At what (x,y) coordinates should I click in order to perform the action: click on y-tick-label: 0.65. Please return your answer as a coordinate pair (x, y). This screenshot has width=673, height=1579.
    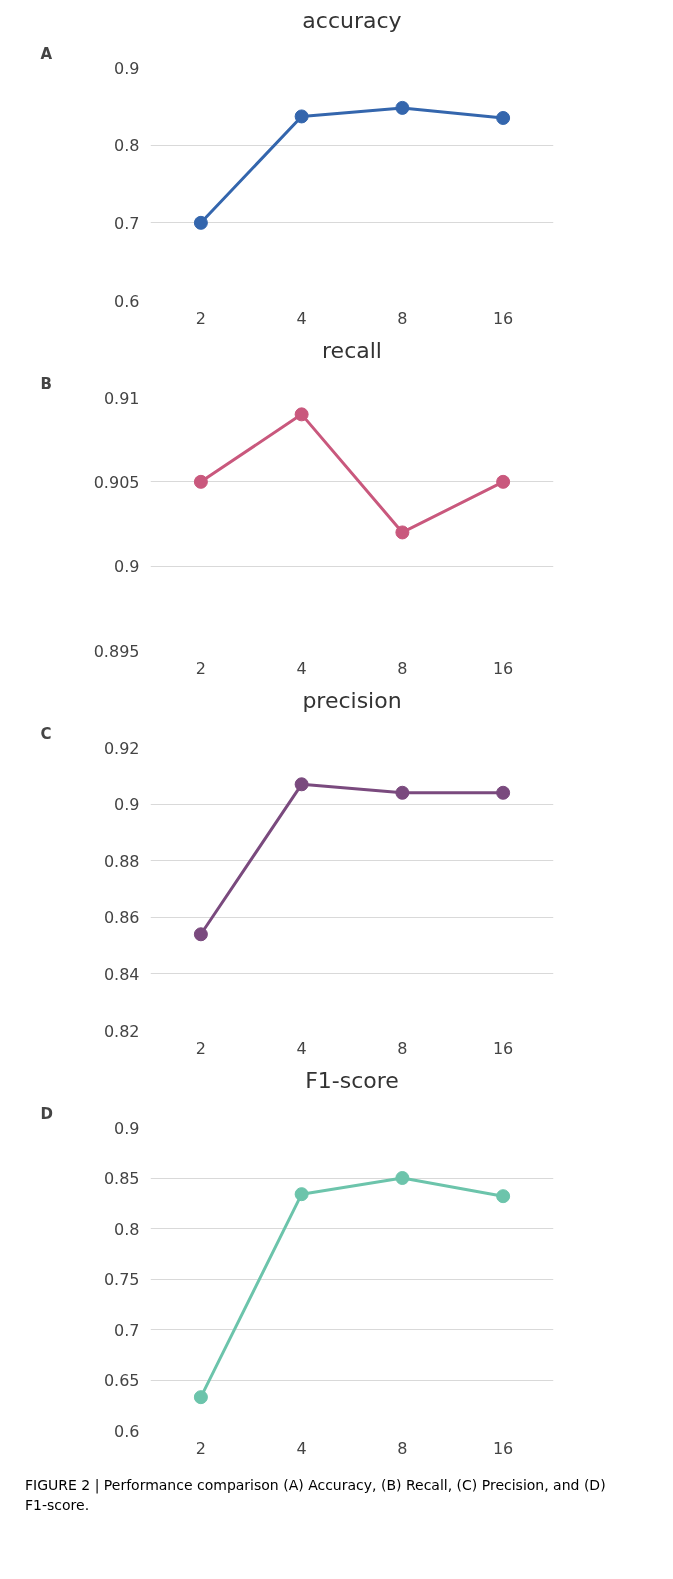
    Looking at the image, I should click on (121, 1380).